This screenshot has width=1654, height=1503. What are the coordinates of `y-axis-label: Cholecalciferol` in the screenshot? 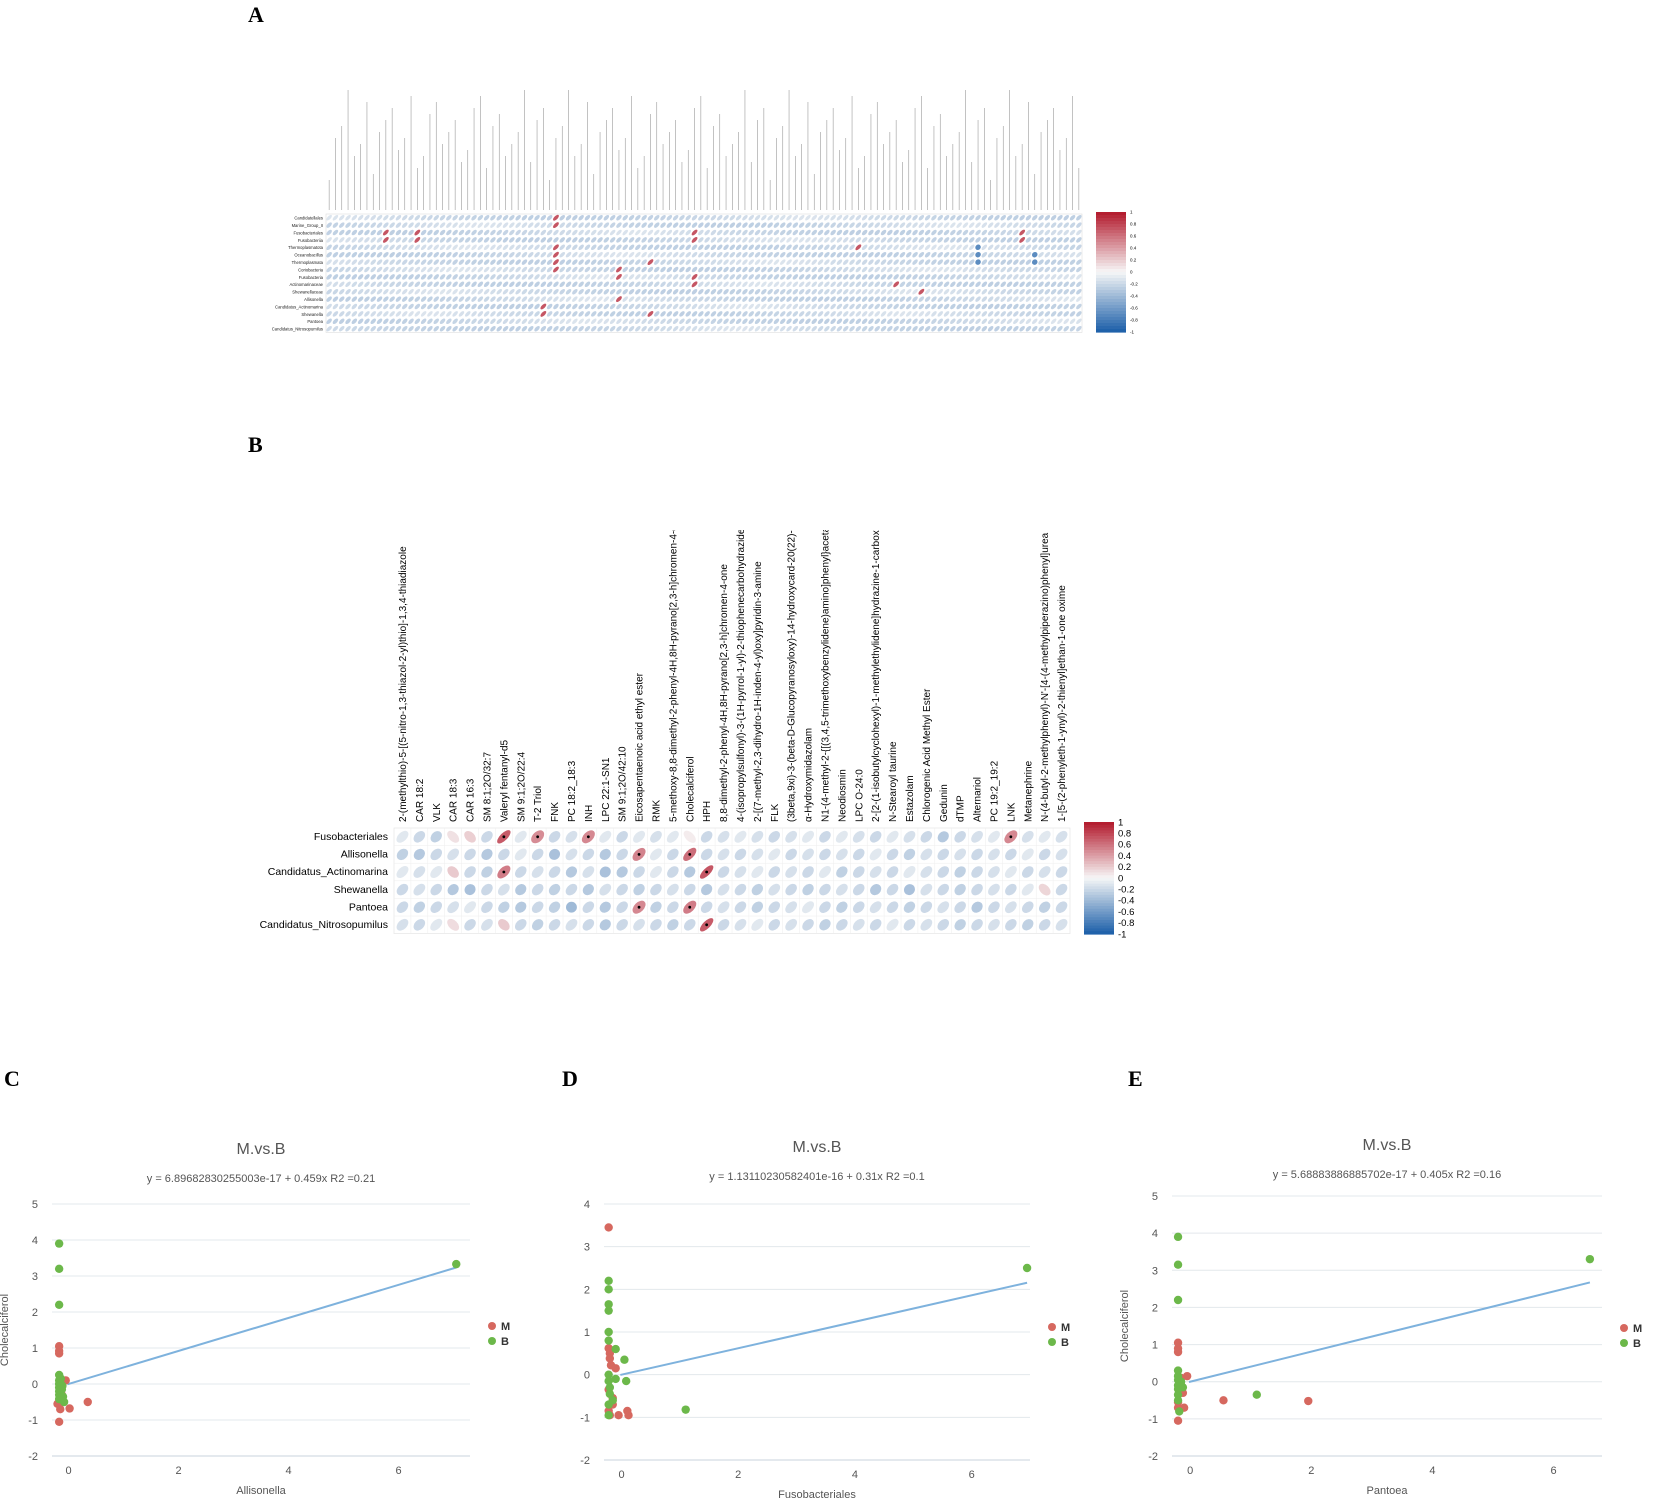 It's located at (1125, 1326).